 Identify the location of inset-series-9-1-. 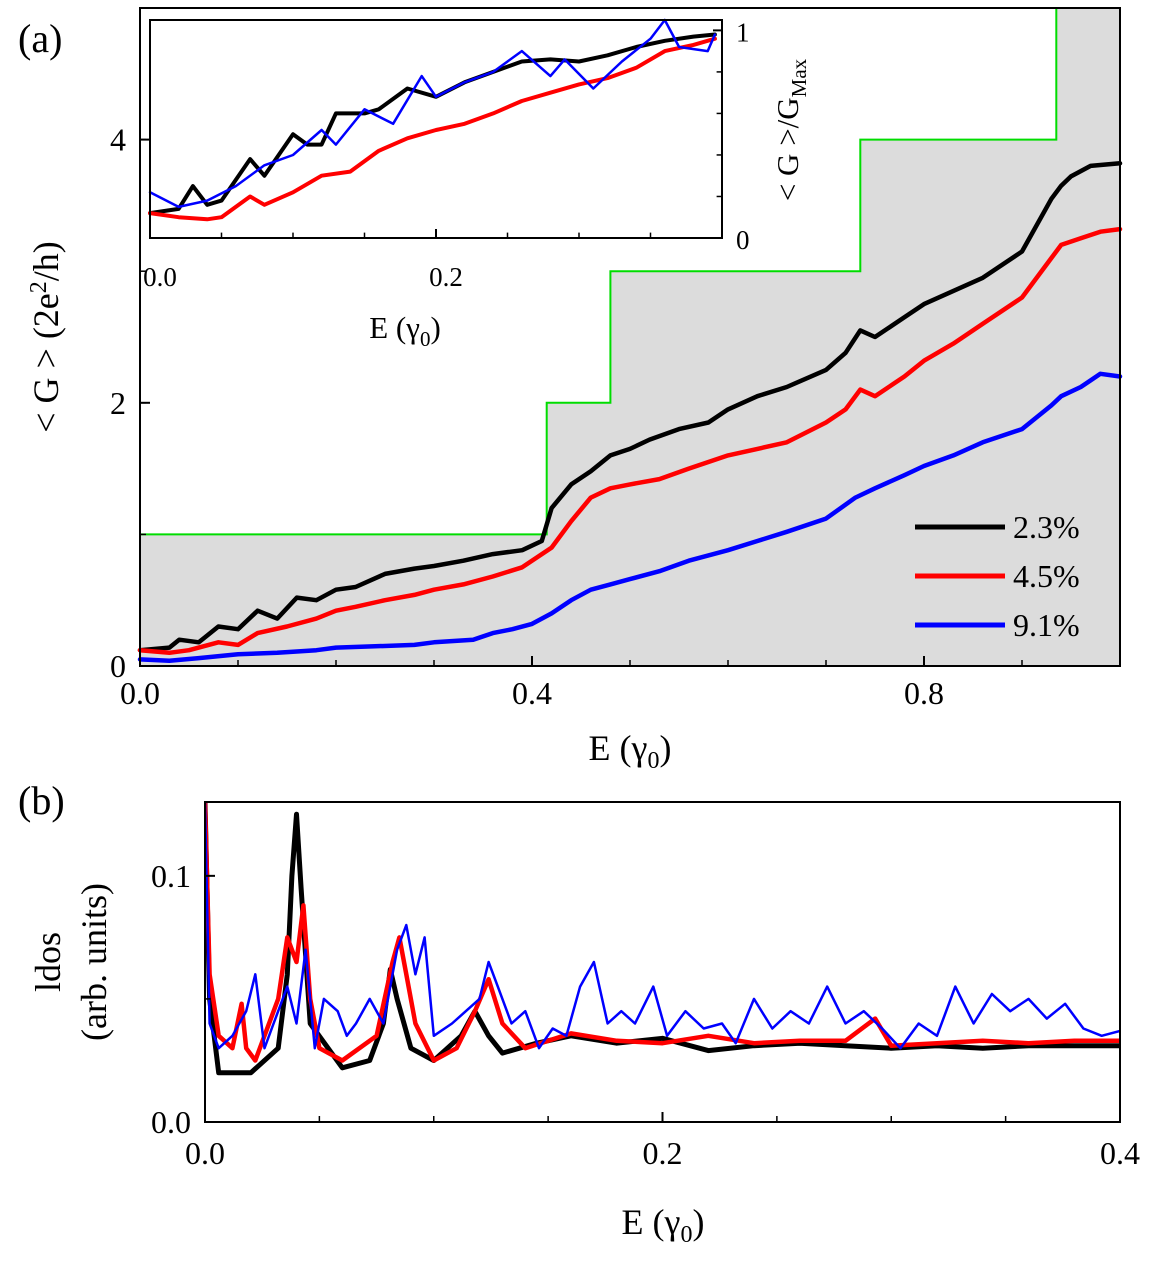
(432, 113).